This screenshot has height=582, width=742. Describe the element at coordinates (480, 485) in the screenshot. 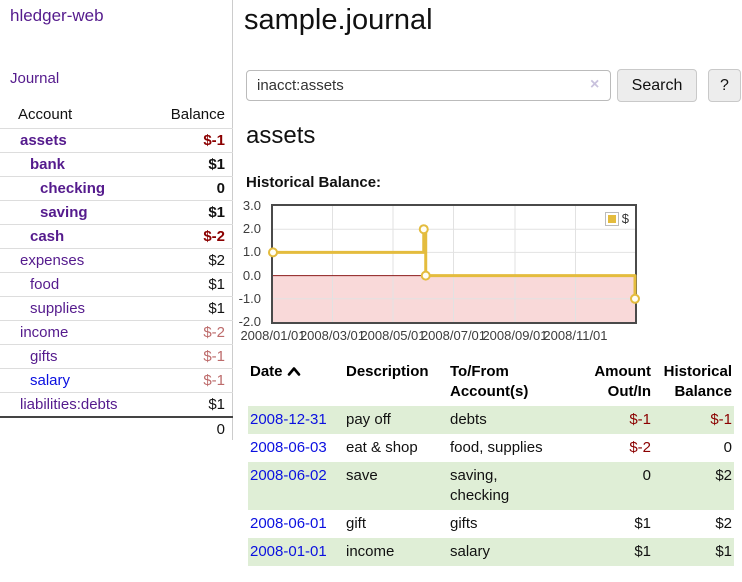

I see `transaction-accounts: saving, checking` at that location.